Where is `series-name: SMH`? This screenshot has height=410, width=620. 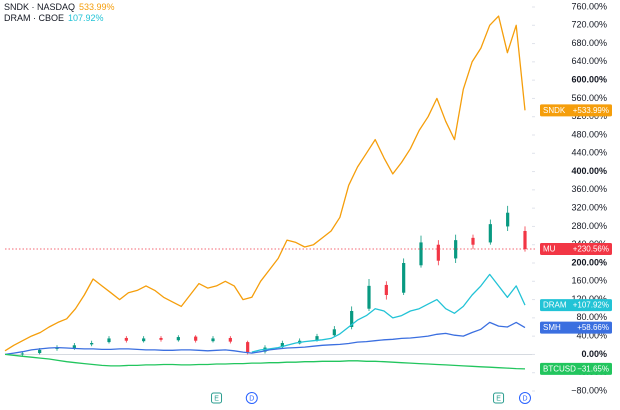
series-name: SMH is located at coordinates (552, 327).